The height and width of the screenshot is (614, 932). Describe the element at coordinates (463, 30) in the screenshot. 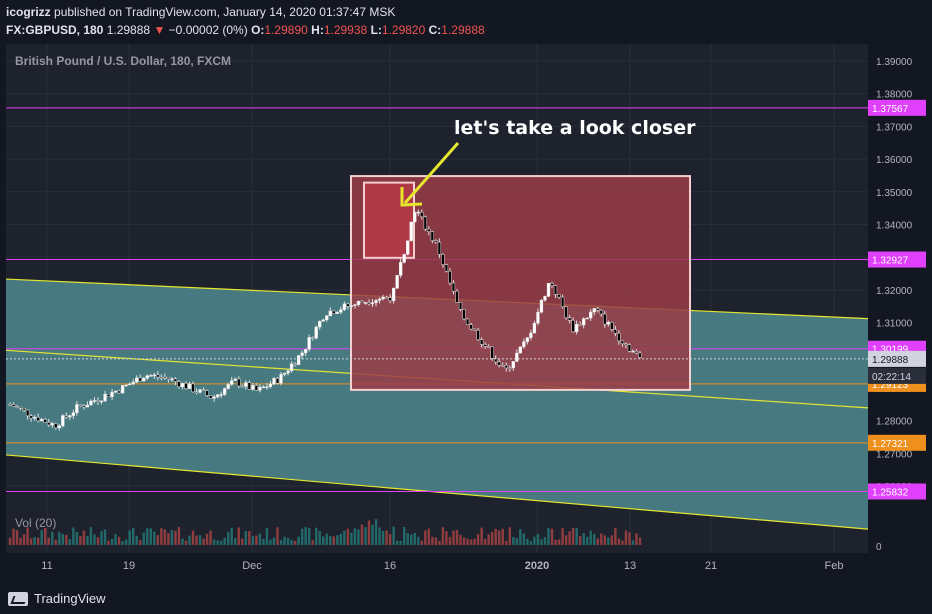

I see `close-value: 1.29888` at that location.